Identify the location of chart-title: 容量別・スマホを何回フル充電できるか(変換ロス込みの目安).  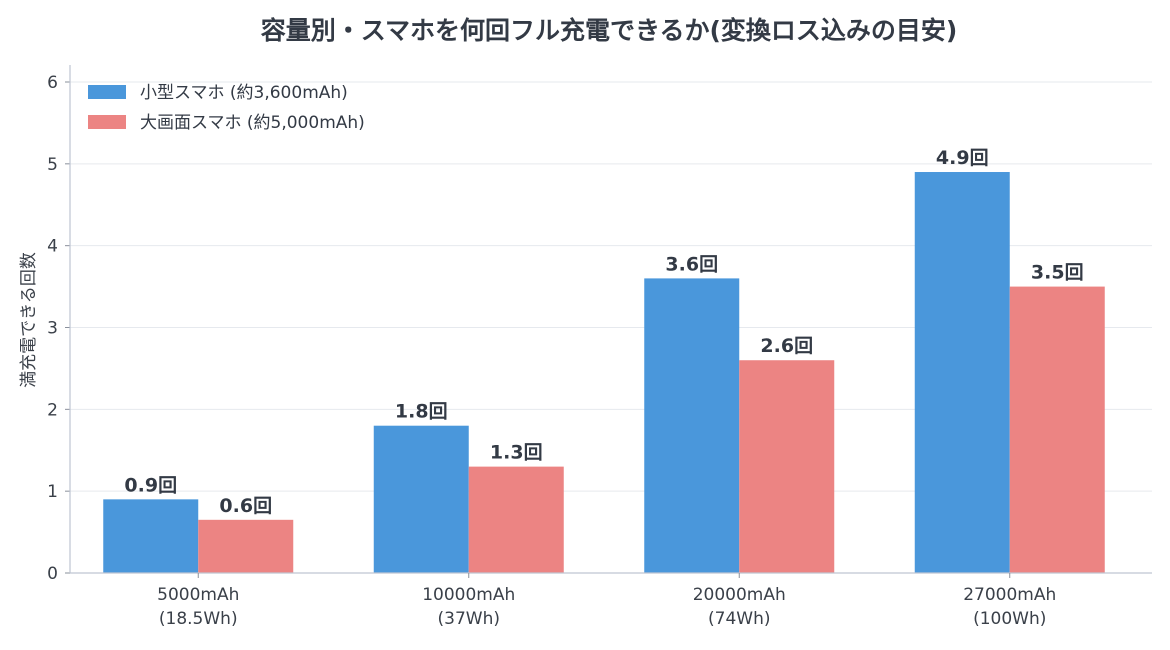
(609, 30).